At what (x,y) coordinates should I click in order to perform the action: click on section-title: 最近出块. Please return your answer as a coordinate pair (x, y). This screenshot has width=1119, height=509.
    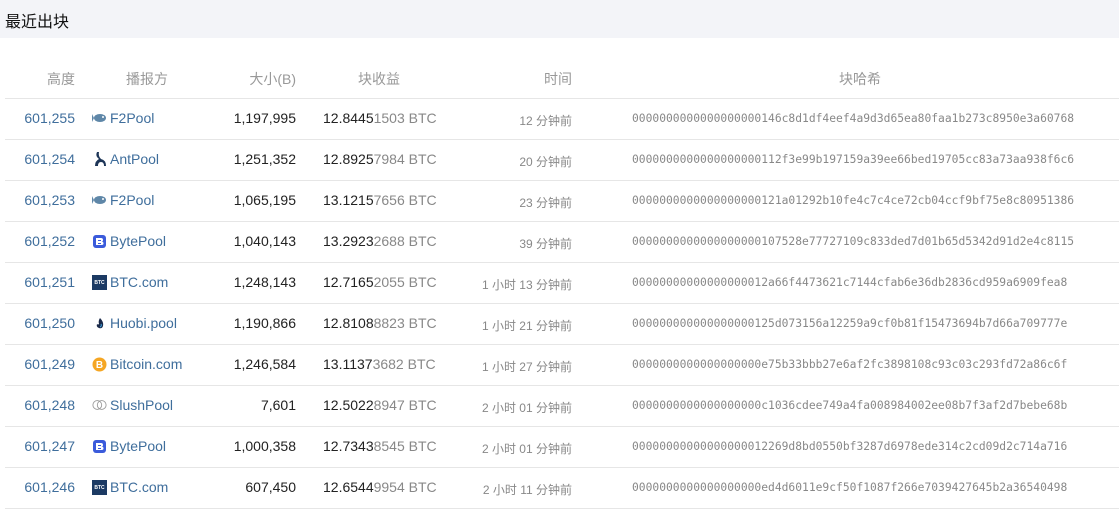
    Looking at the image, I should click on (37, 22).